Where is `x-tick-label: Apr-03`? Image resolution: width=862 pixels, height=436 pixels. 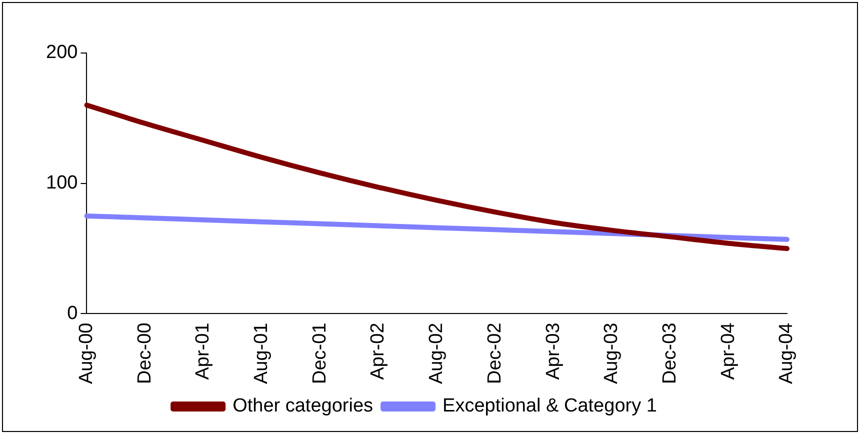 x-tick-label: Apr-03 is located at coordinates (553, 351).